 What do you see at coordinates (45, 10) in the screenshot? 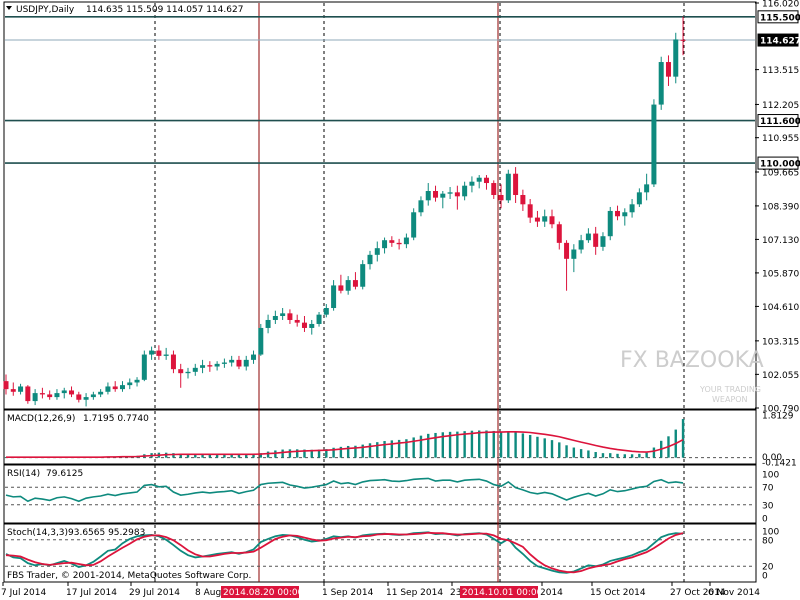
I see `symbol-label: USDJPY,Daily` at bounding box center [45, 10].